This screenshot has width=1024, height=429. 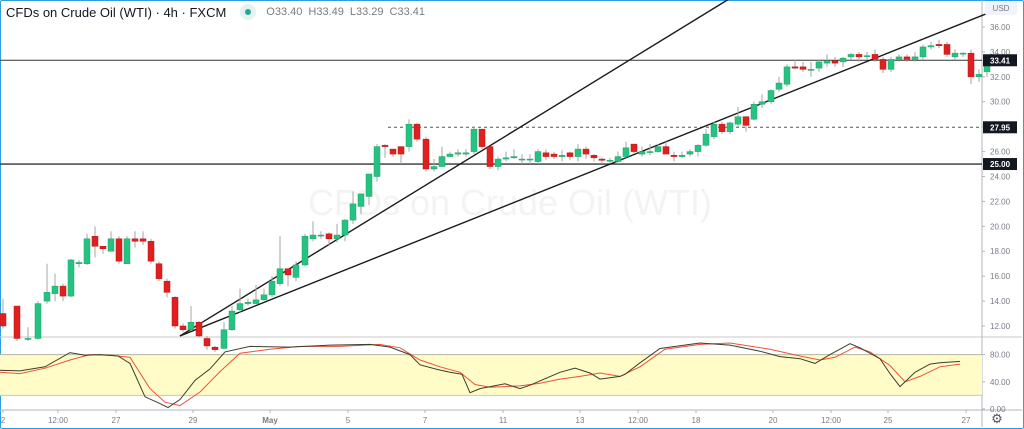 What do you see at coordinates (1000, 102) in the screenshot?
I see `price-tick-label: 30.00` at bounding box center [1000, 102].